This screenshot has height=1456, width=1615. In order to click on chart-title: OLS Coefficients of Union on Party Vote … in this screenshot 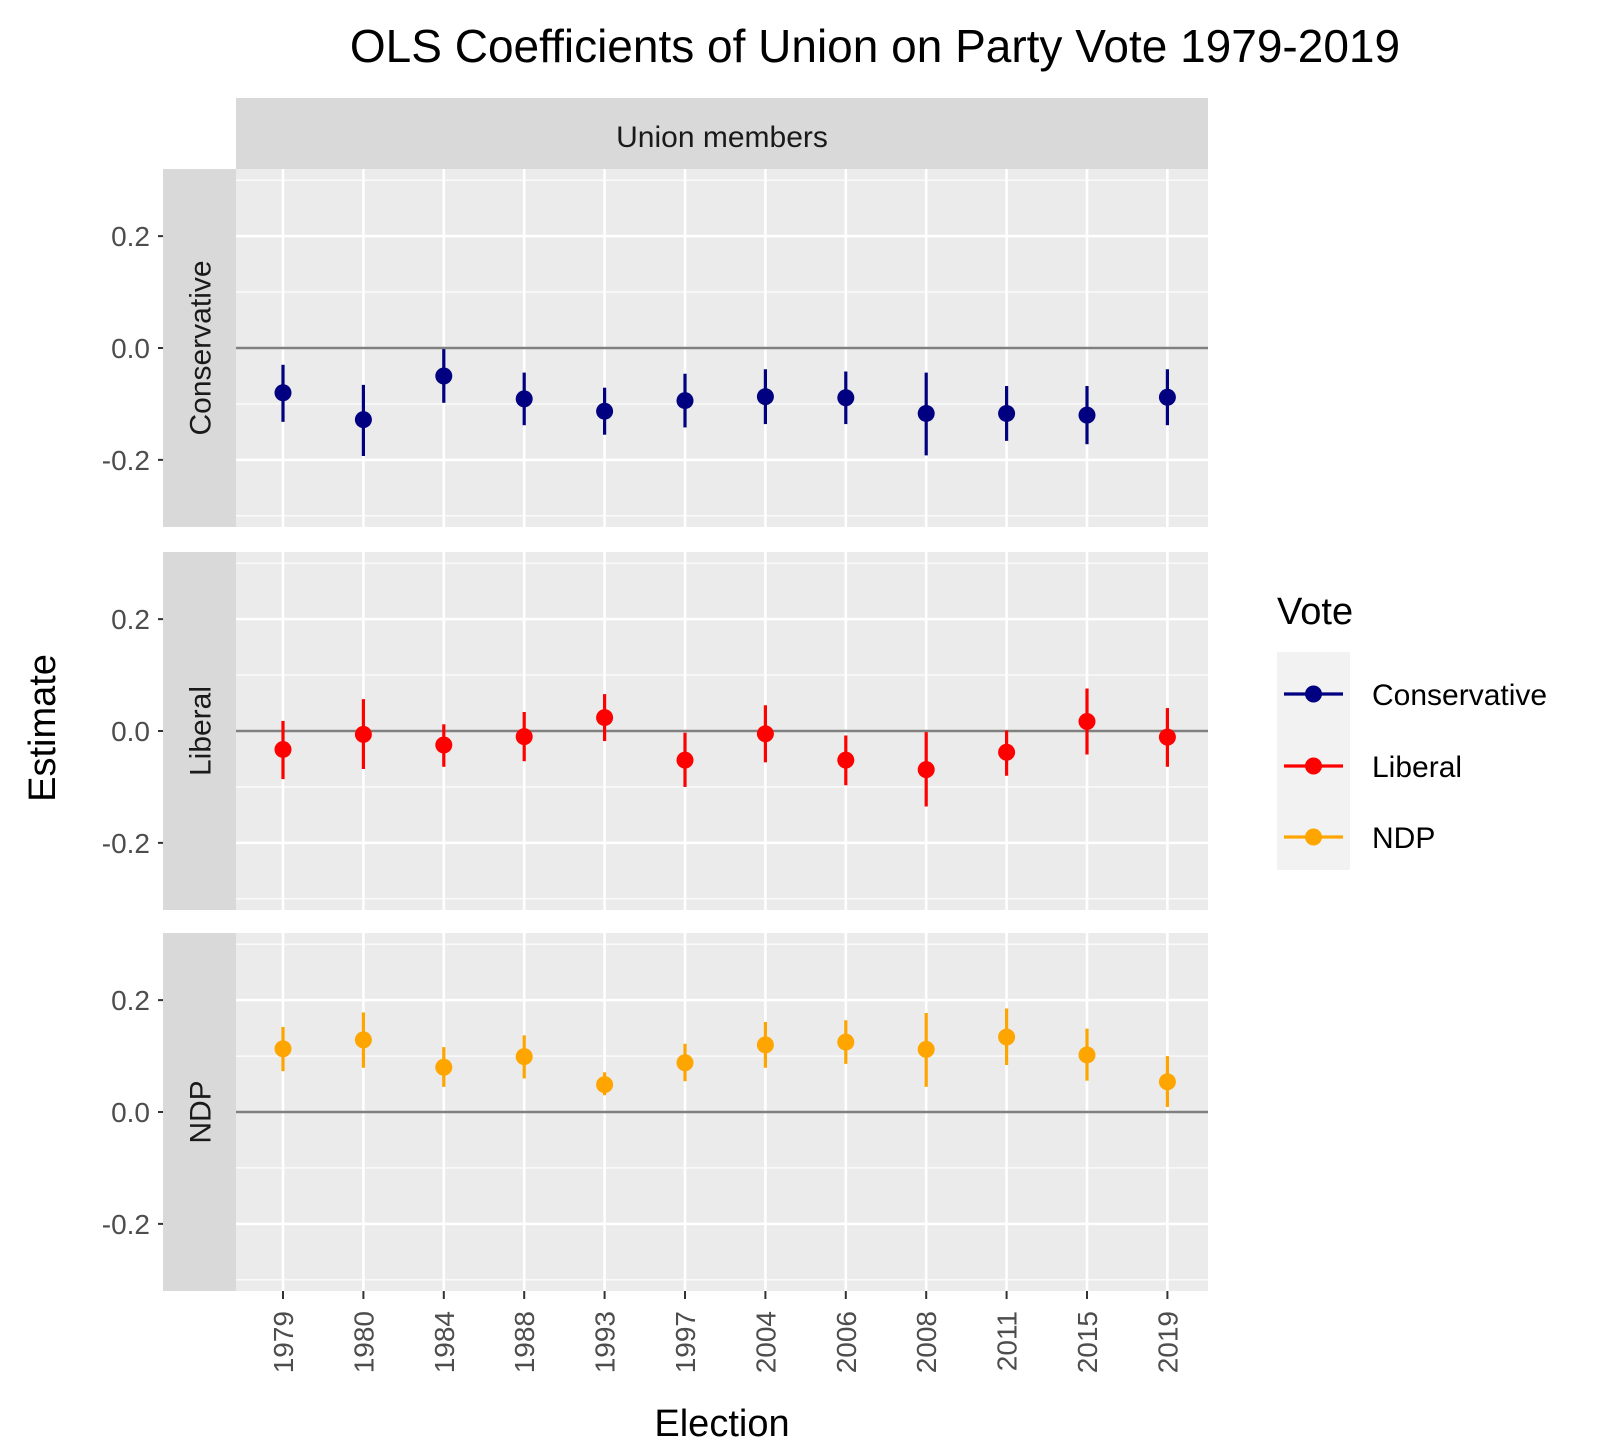, I will do `click(875, 46)`.